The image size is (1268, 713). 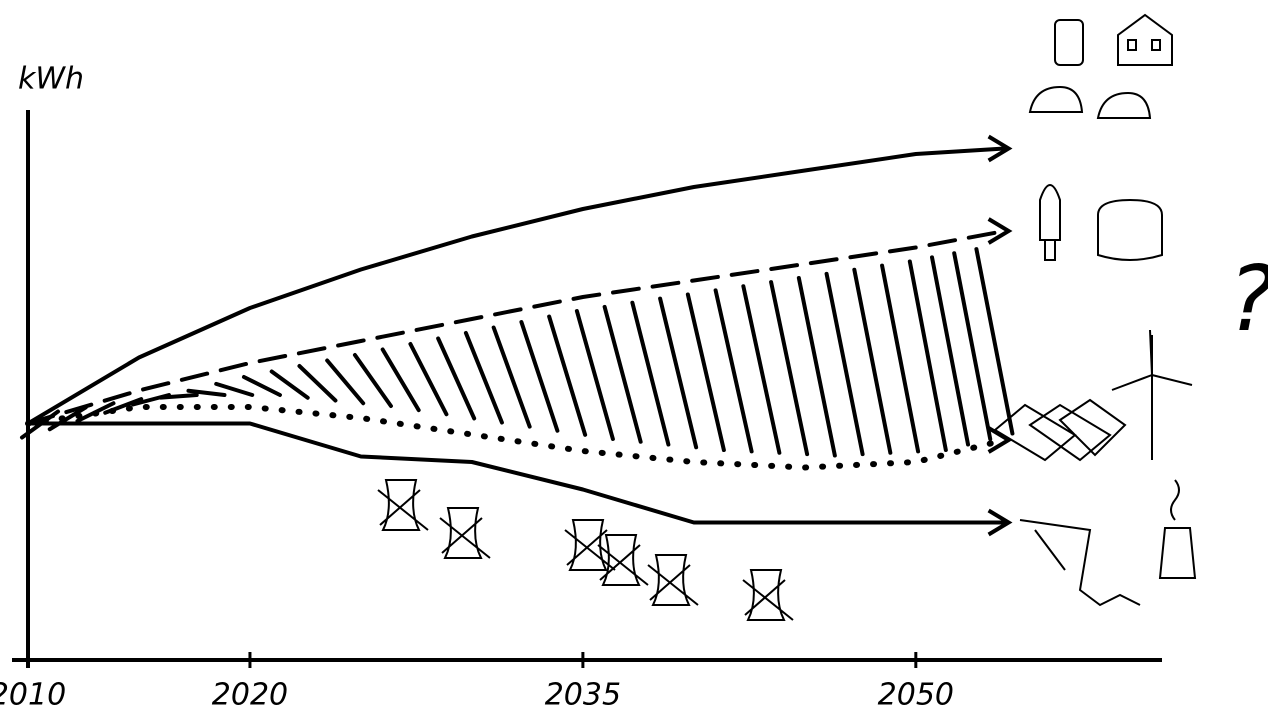 I want to click on x-tick-label: 2010, so click(x=33, y=695).